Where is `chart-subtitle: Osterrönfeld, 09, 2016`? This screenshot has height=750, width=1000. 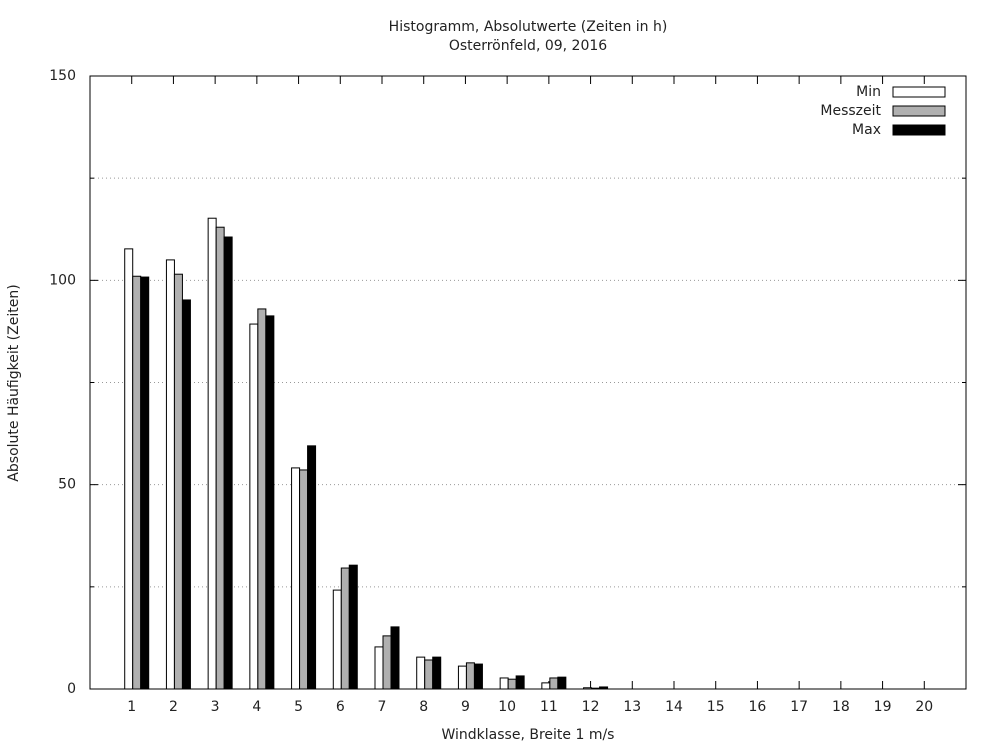 chart-subtitle: Osterrönfeld, 09, 2016 is located at coordinates (528, 46).